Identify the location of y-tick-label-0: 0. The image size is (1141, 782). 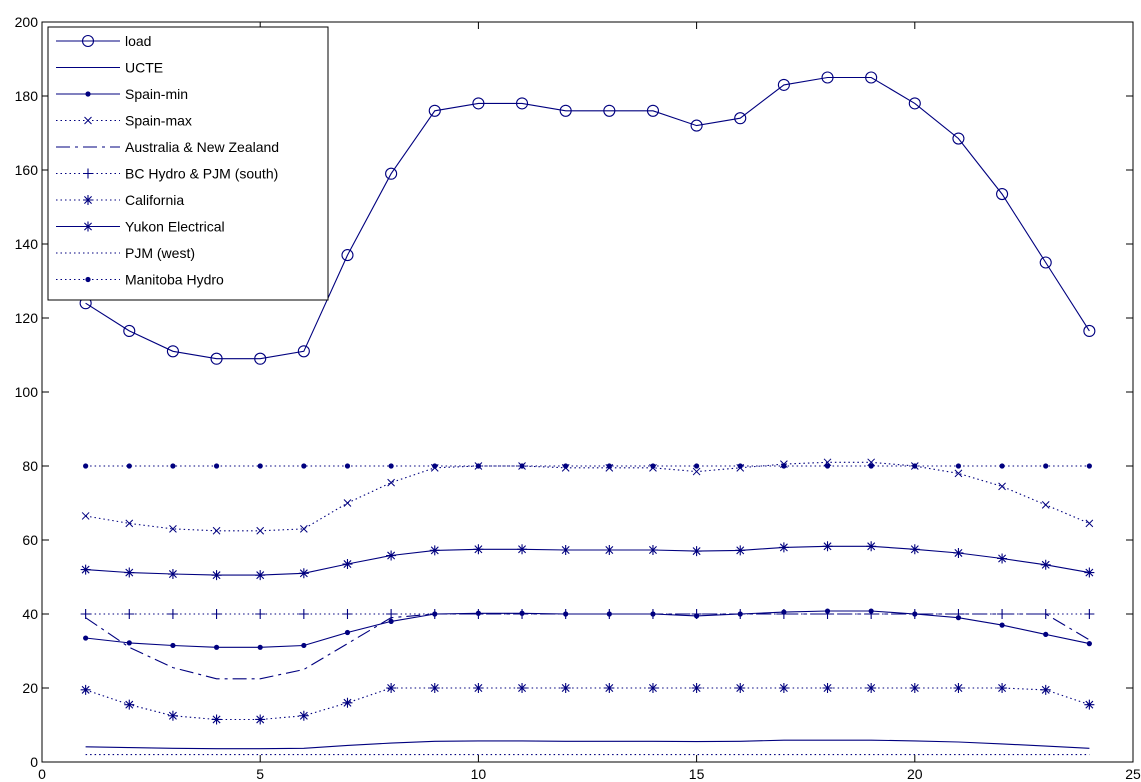
(34, 762).